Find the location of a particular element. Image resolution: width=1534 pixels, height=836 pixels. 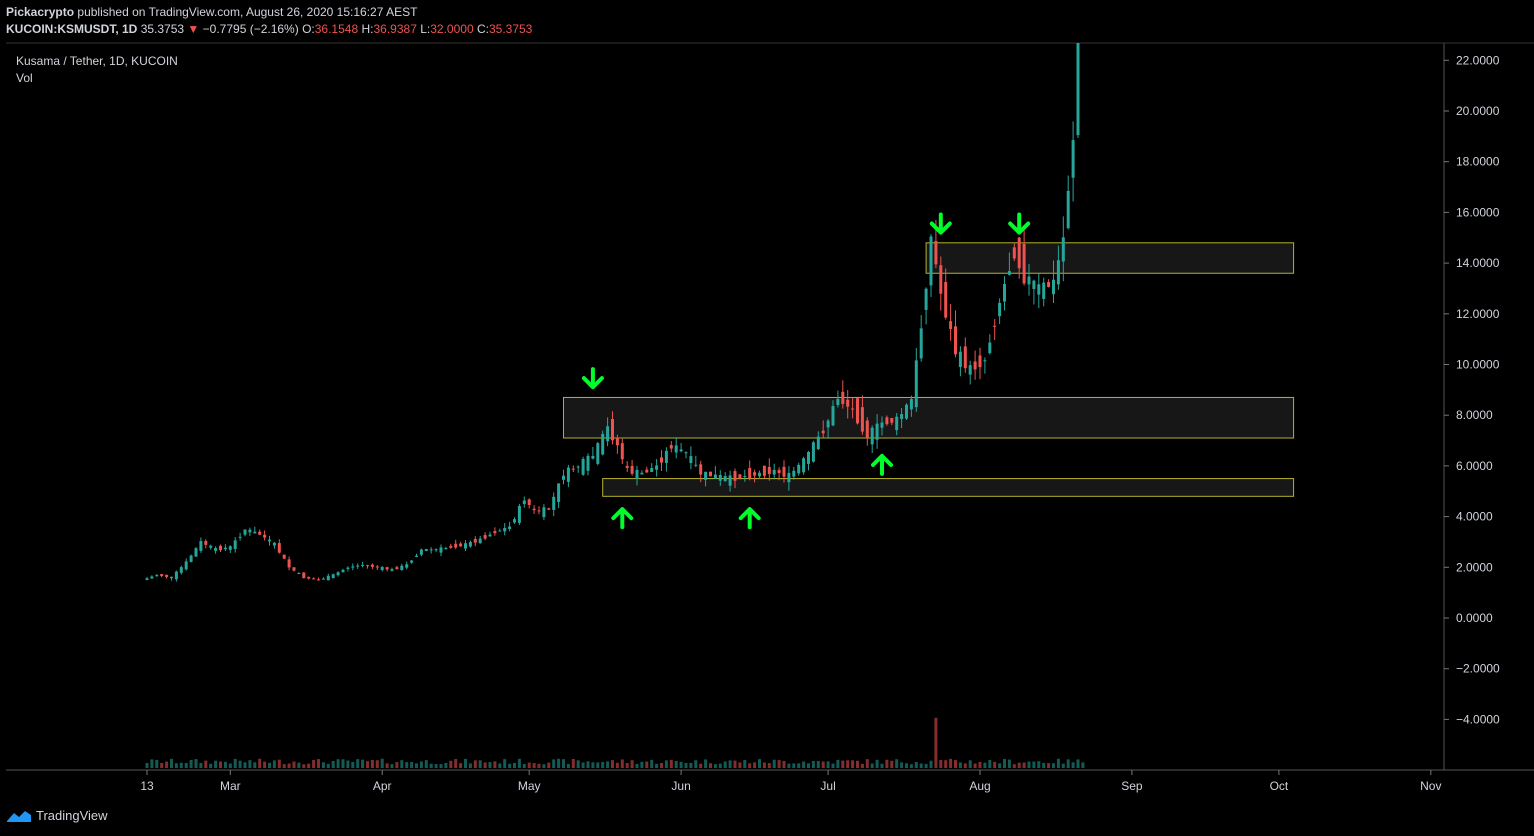

close-value: 35.3753 is located at coordinates (510, 29).